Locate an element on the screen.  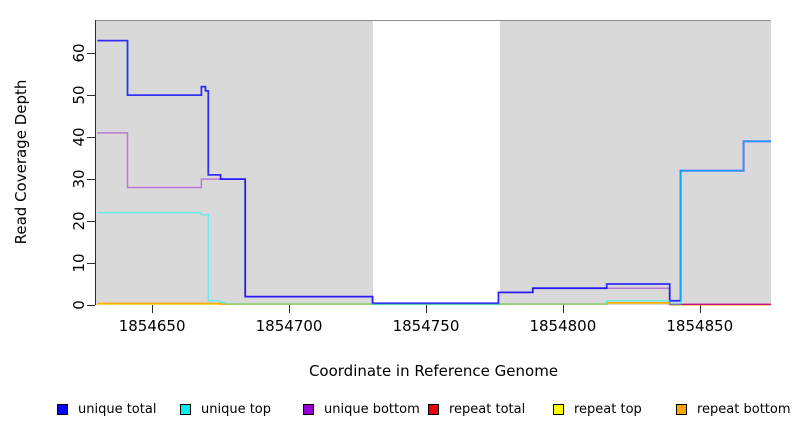
legend-swatch-unique-total-icon is located at coordinates (62, 409).